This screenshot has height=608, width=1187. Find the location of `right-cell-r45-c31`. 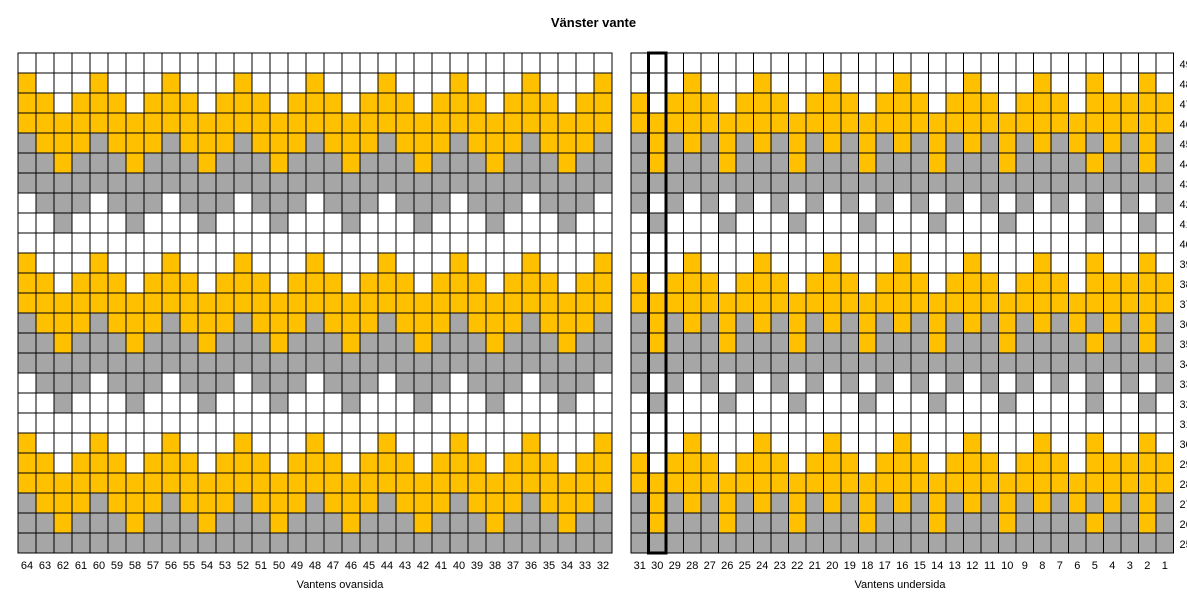

right-cell-r45-c31 is located at coordinates (639, 143).